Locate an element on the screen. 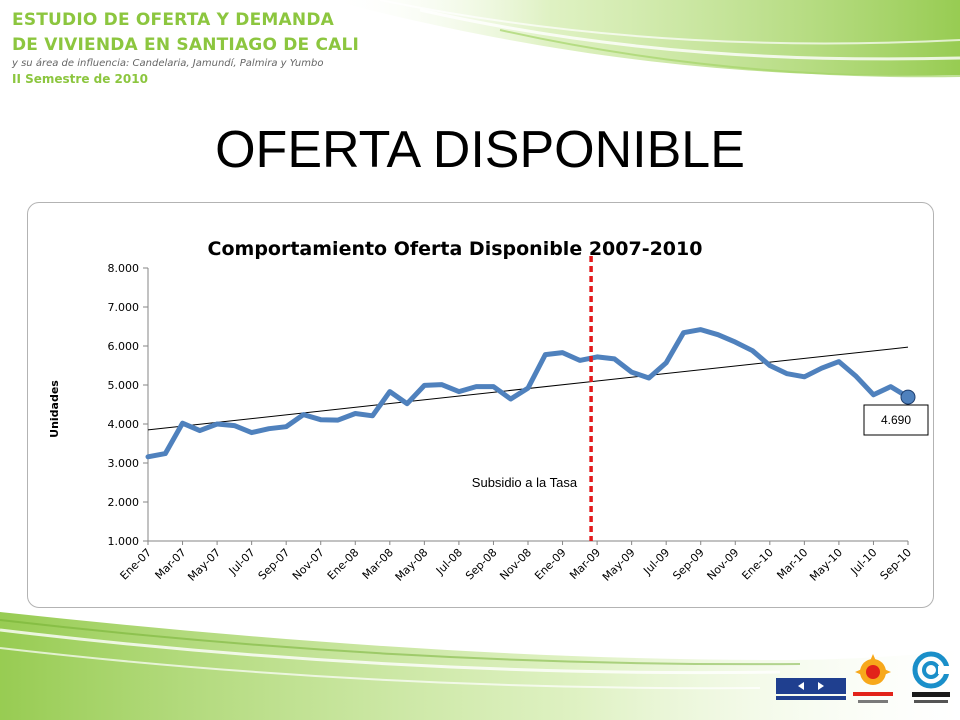 The image size is (960, 720). x-tick-label: Sep-08 is located at coordinates (481, 564).